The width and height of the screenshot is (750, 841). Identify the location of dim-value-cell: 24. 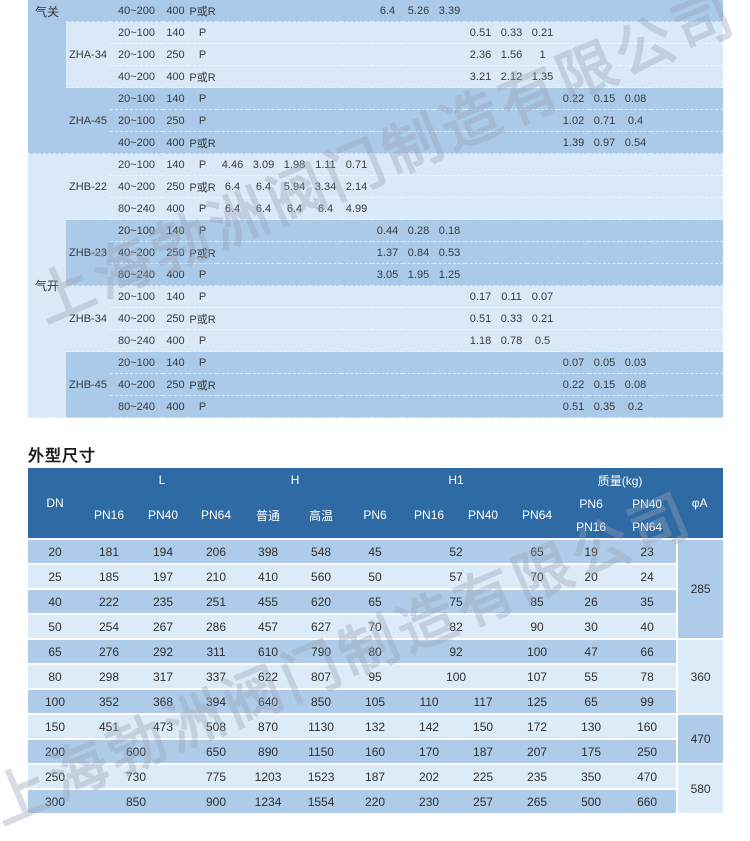
(647, 577).